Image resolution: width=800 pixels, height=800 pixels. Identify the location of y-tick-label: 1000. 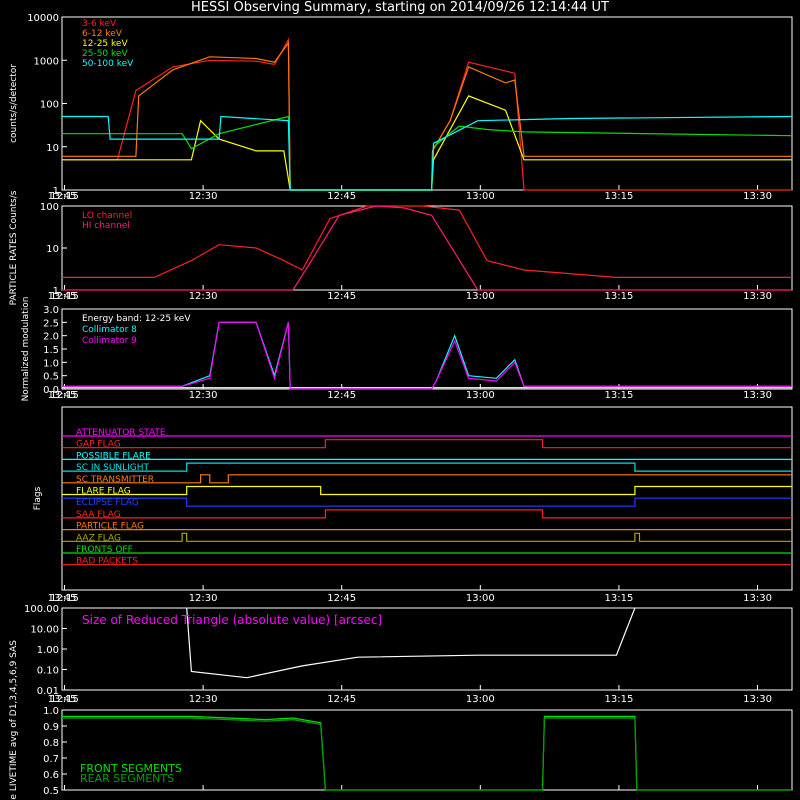
(46, 61).